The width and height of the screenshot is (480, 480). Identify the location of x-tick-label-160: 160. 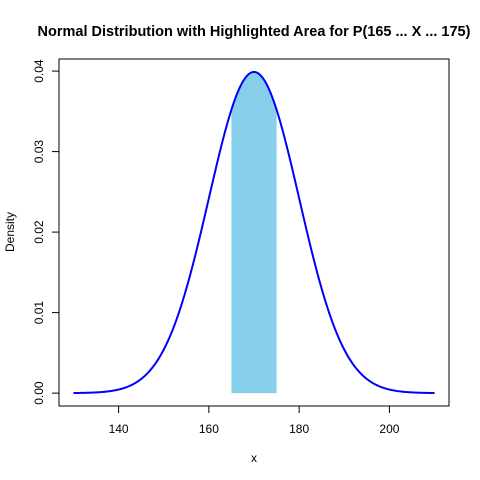
(209, 429).